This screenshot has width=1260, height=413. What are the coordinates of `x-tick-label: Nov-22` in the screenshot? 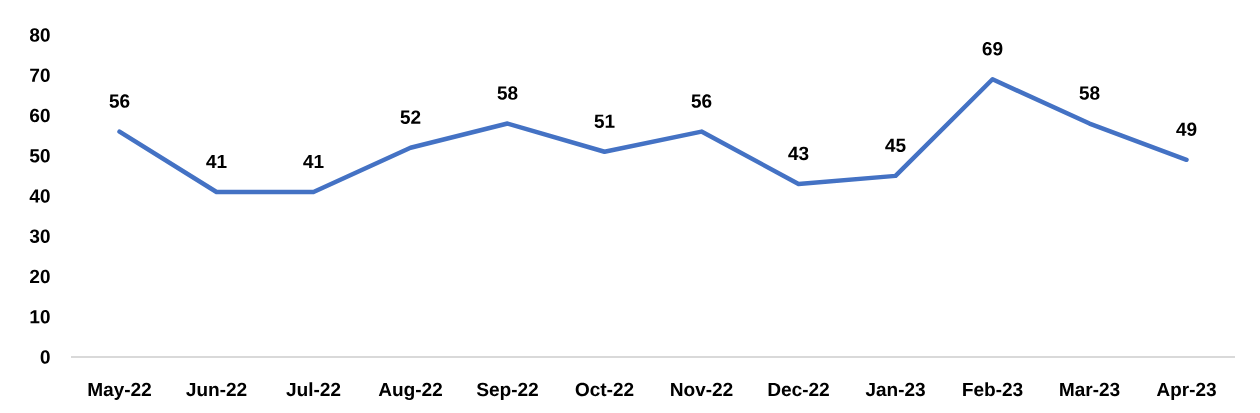 It's located at (702, 389).